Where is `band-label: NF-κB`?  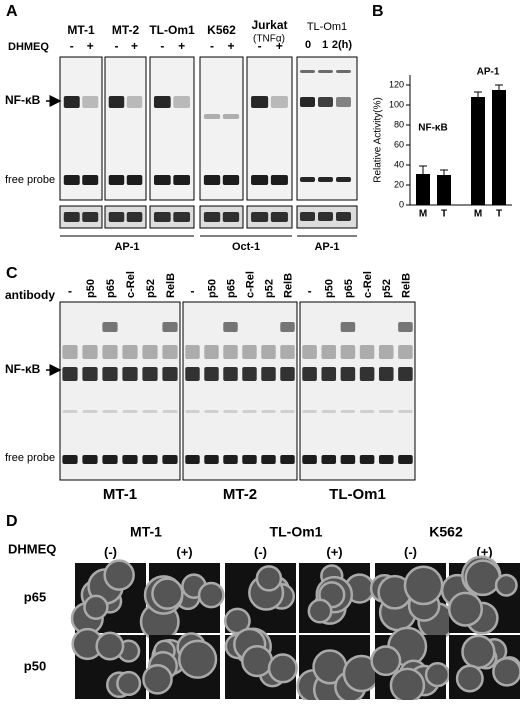
band-label: NF-κB is located at coordinates (23, 369).